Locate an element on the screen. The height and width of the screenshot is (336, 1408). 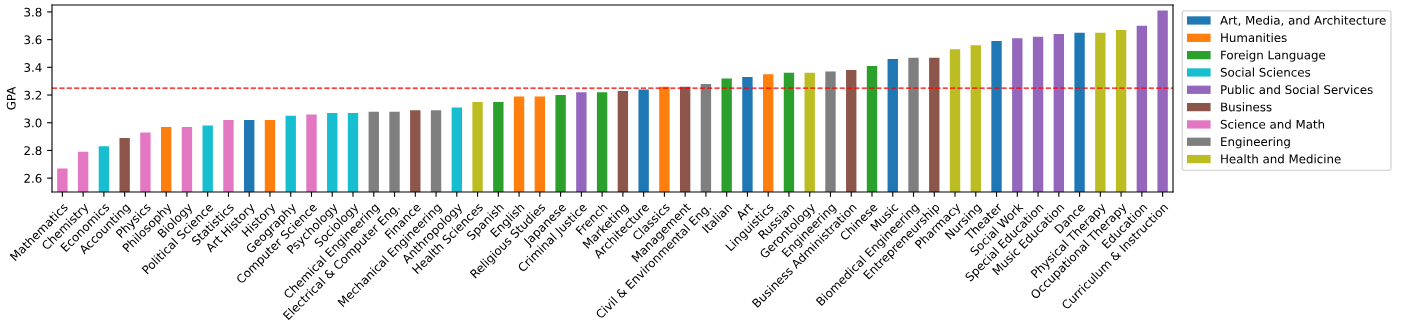
legend-label: Engineering is located at coordinates (1255, 142).